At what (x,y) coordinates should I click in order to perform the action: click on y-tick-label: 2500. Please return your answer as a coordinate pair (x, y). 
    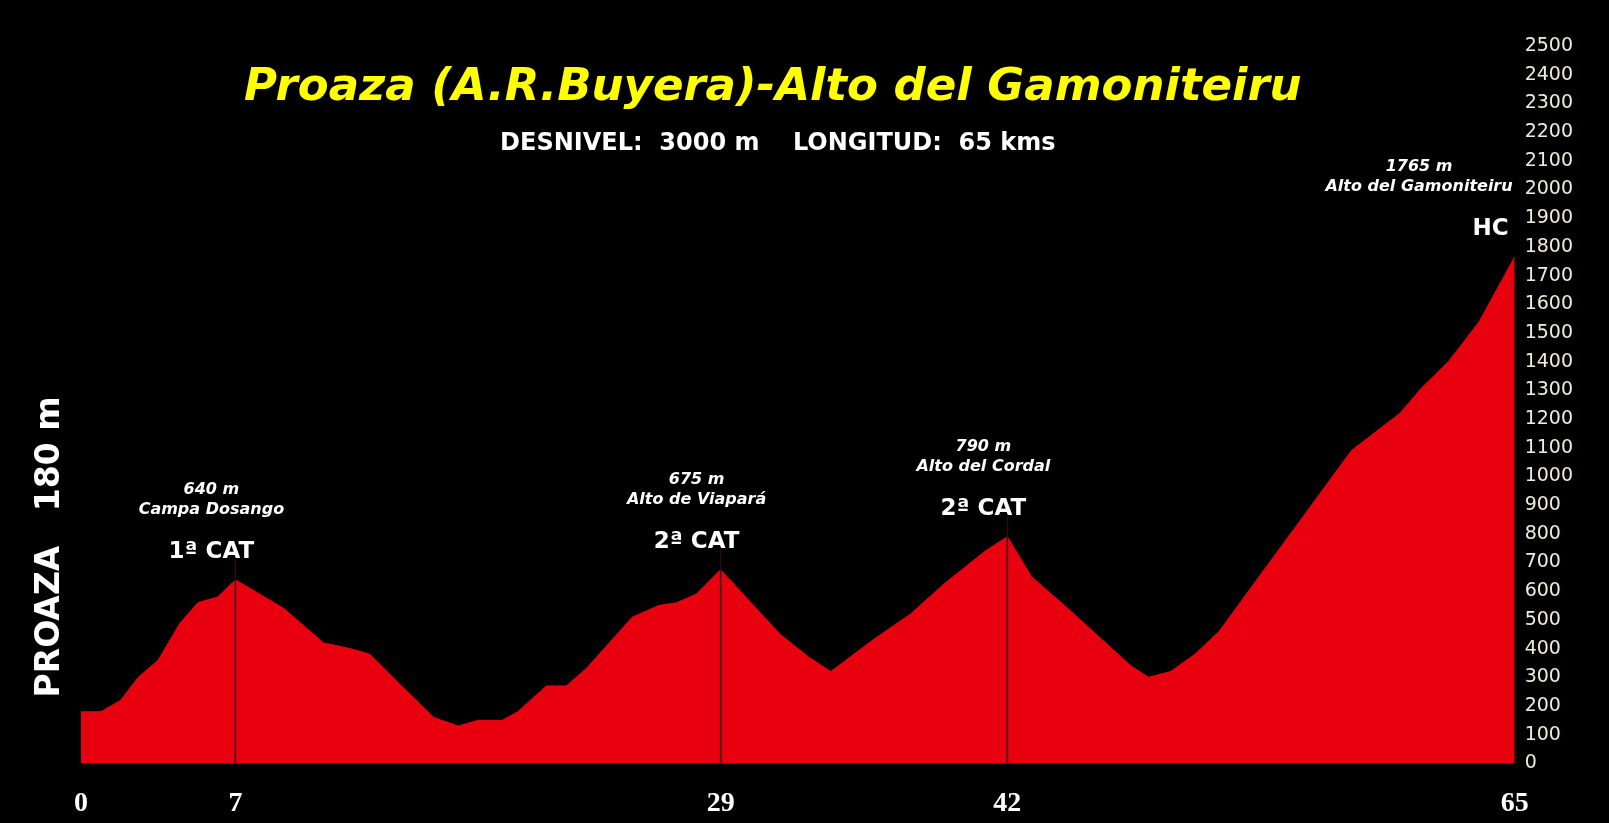
    Looking at the image, I should click on (1549, 43).